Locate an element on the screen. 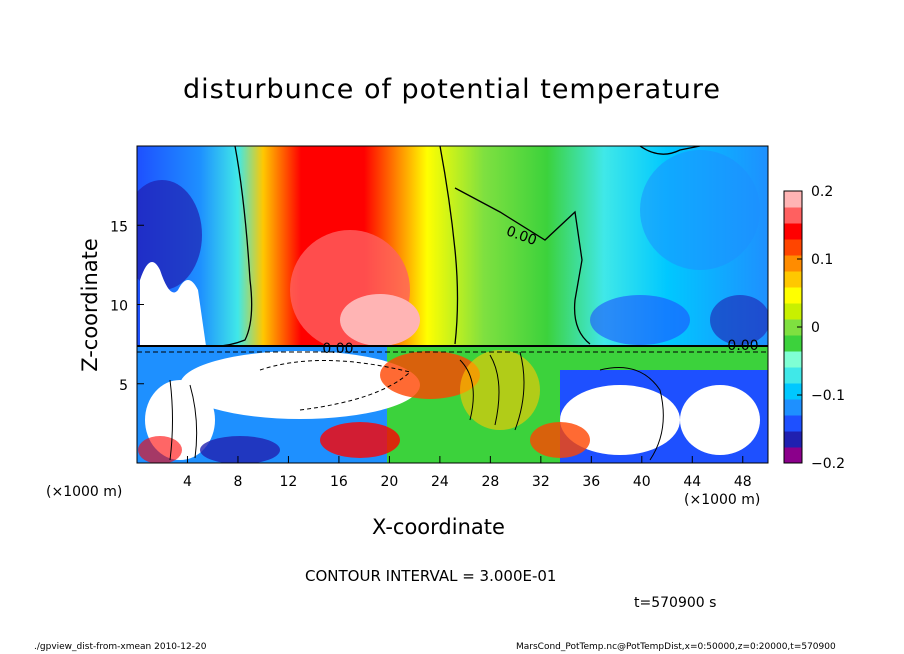 The height and width of the screenshot is (654, 904). colorbar-tick-label: −0.1 is located at coordinates (828, 396).